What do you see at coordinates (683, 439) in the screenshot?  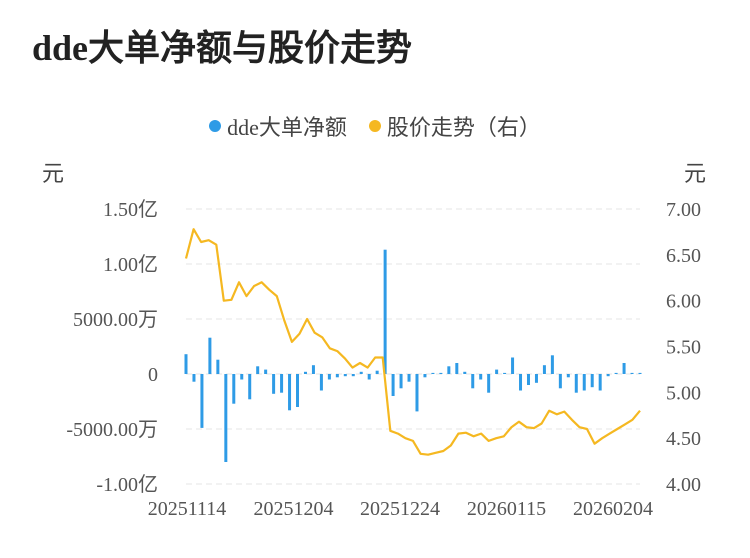 I see `right-tick-label: 4.50` at bounding box center [683, 439].